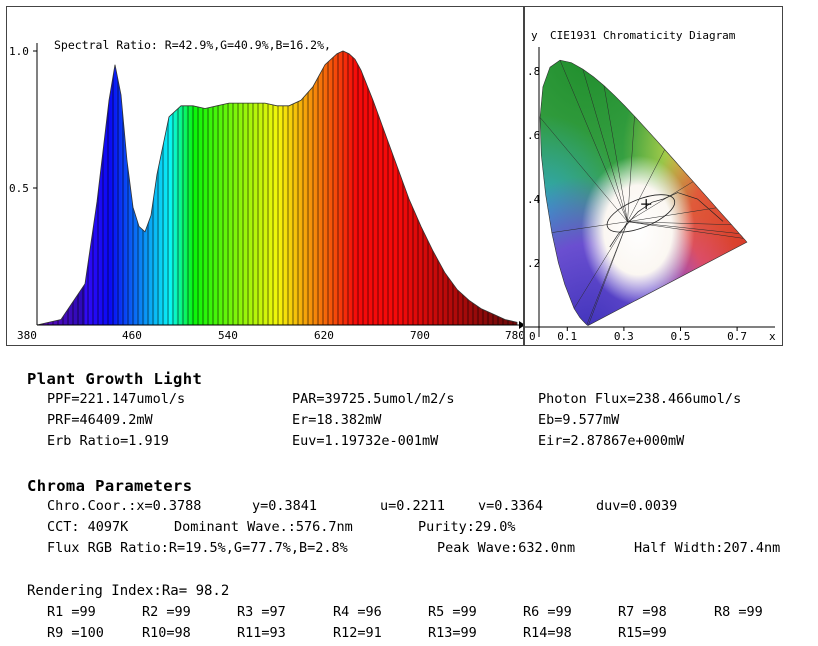 The width and height of the screenshot is (818, 646). Describe the element at coordinates (261, 633) in the screenshot. I see `rendering-r11: R11=93` at that location.